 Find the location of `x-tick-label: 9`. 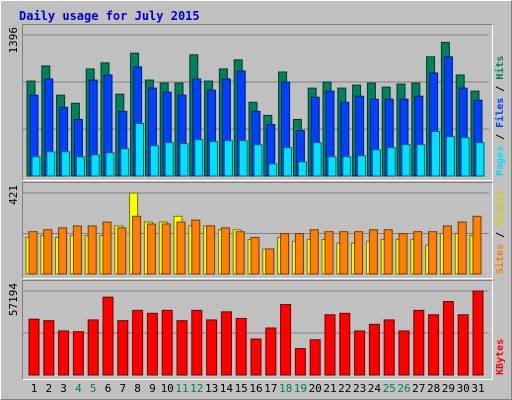

x-tick-label: 9 is located at coordinates (152, 388).